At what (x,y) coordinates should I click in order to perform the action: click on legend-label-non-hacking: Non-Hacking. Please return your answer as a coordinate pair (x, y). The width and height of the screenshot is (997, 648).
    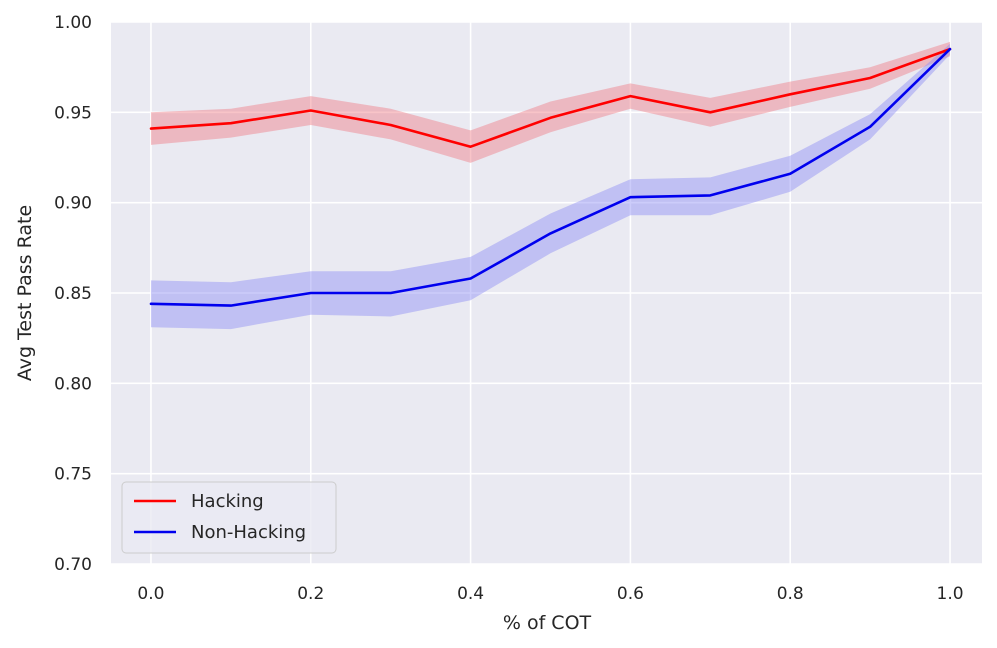
    Looking at the image, I should click on (248, 532).